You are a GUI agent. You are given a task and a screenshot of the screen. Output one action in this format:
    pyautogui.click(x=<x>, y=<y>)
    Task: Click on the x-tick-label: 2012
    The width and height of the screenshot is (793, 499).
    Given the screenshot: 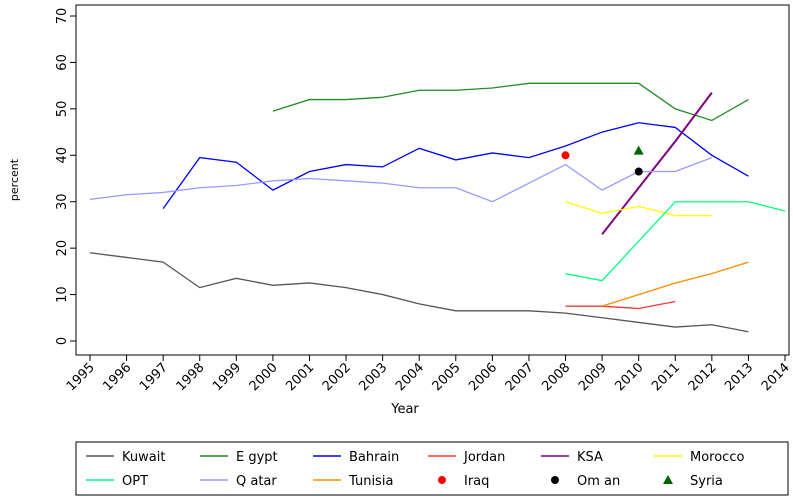 What is the action you would take?
    pyautogui.click(x=703, y=377)
    